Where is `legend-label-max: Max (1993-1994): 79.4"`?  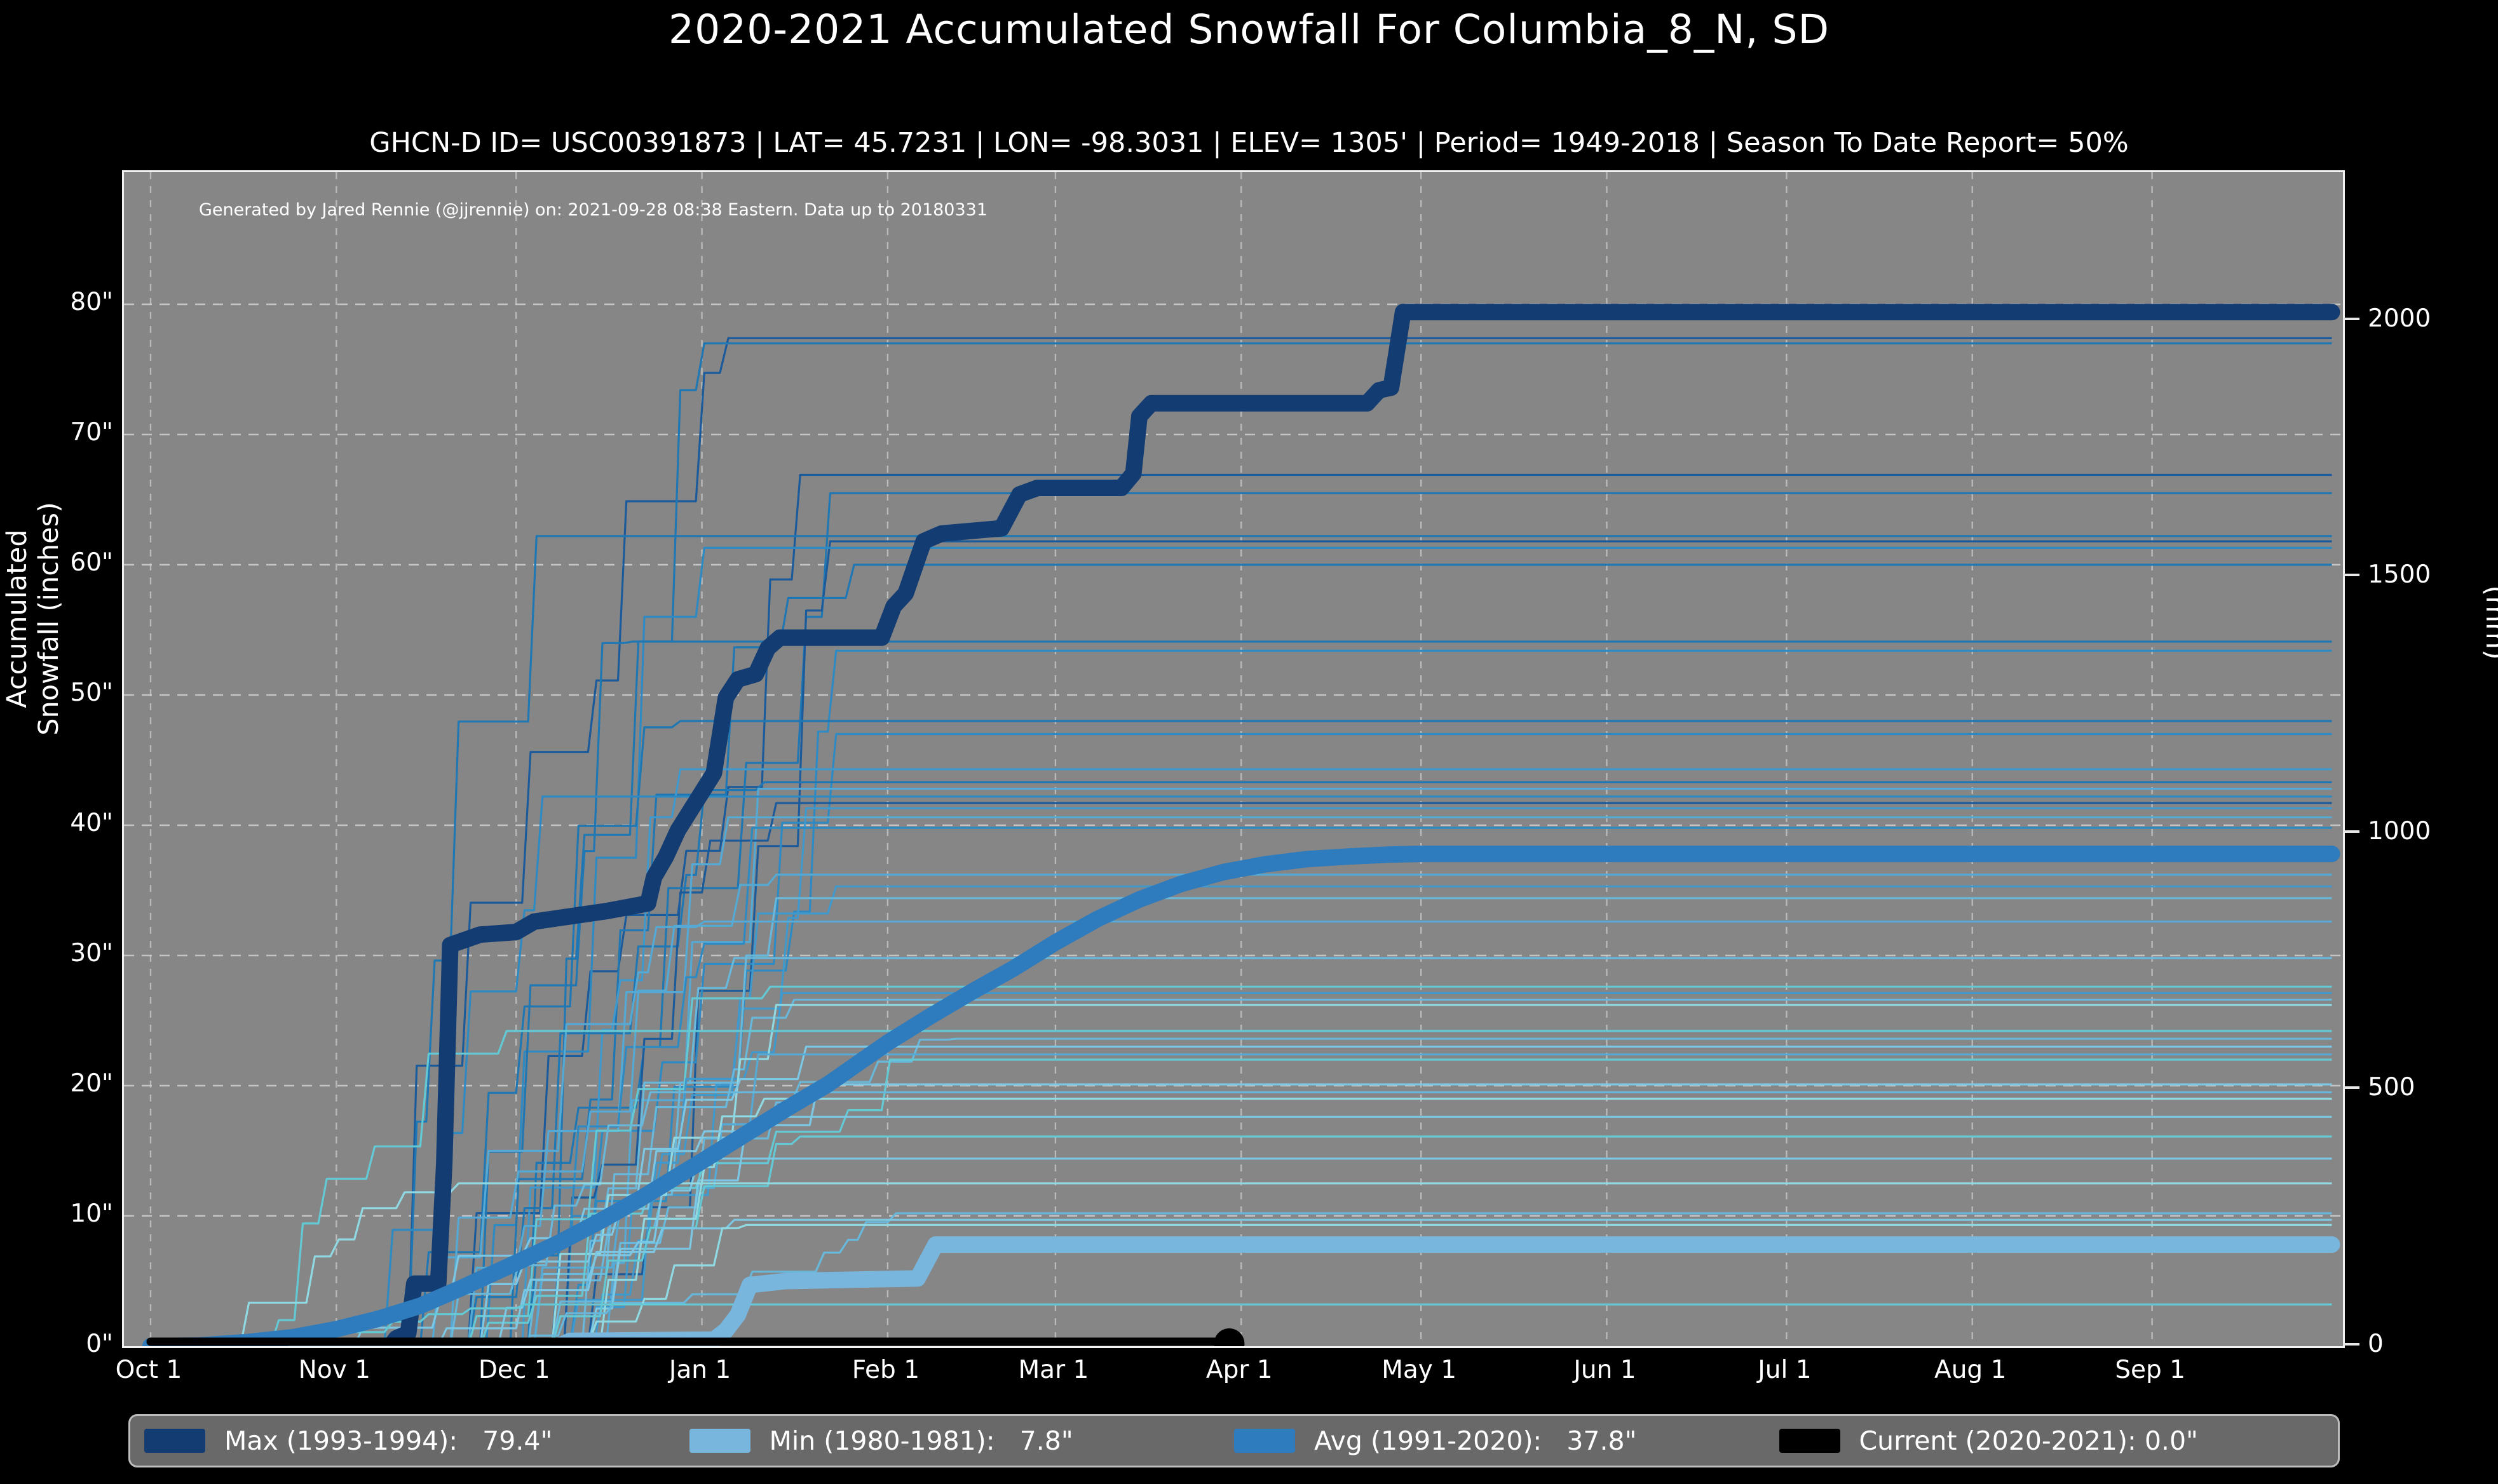 legend-label-max: Max (1993-1994): 79.4" is located at coordinates (388, 1441).